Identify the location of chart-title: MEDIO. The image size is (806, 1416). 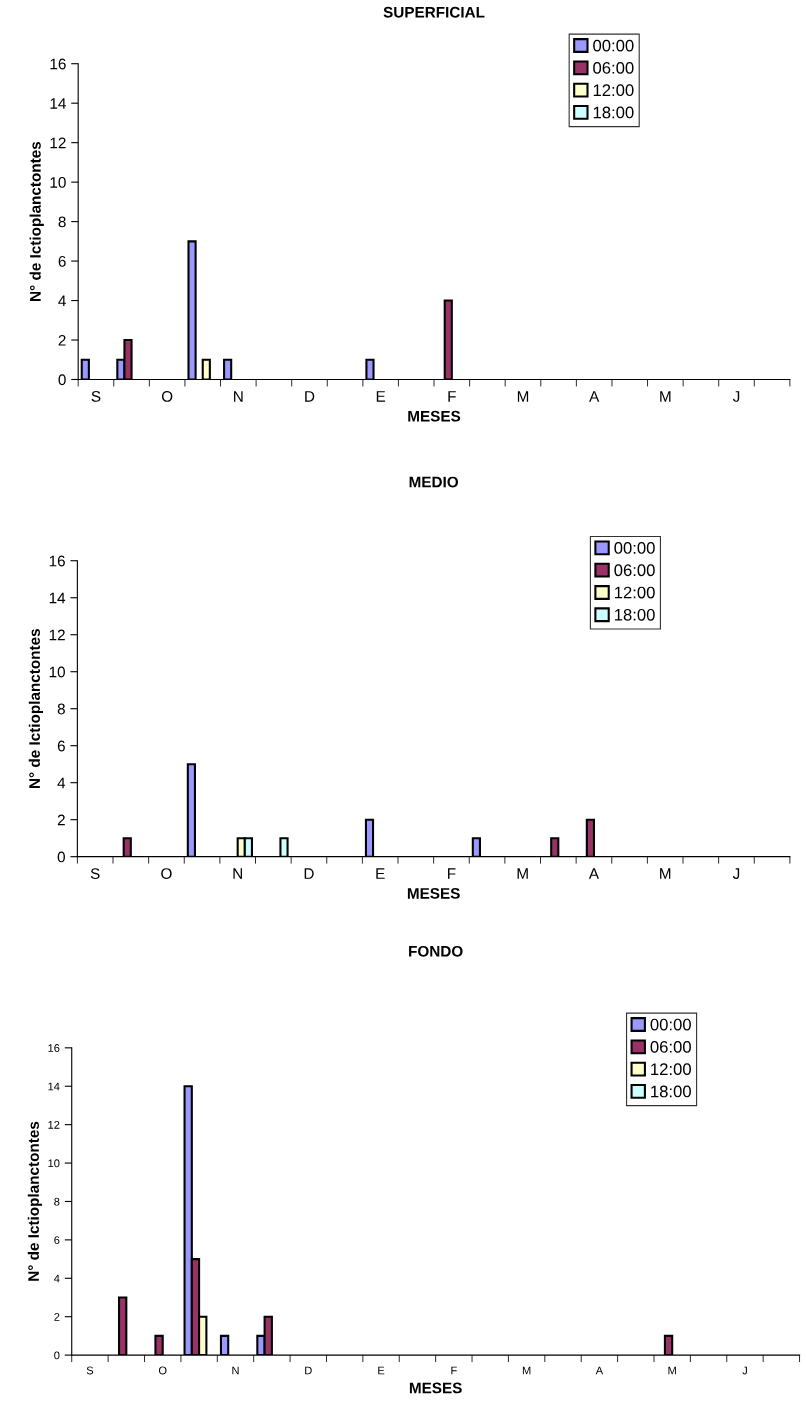
(434, 482).